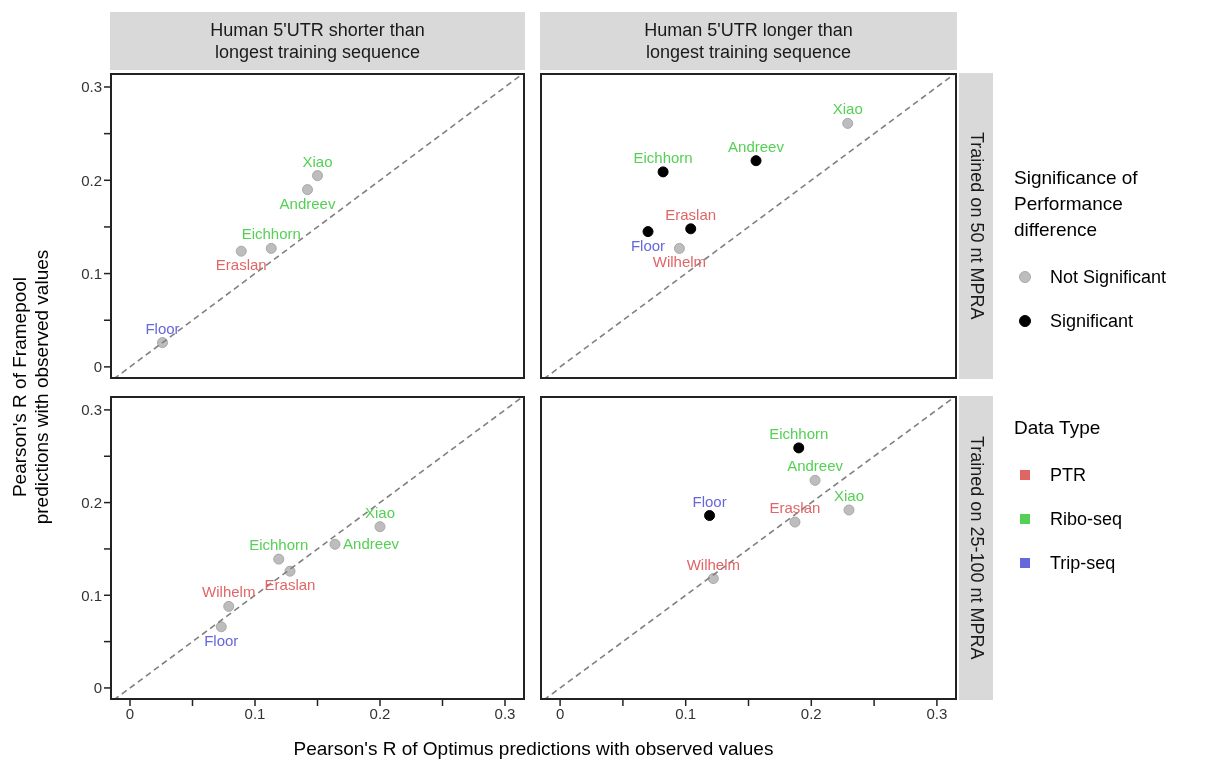 This screenshot has height=763, width=1217. Describe the element at coordinates (533, 749) in the screenshot. I see `x-axis-title: Pearson's R of Optimus predictions with observed values` at that location.